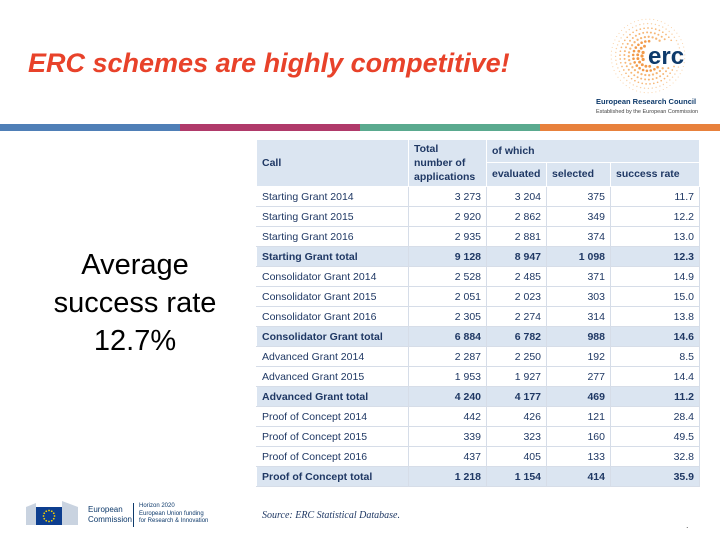 The width and height of the screenshot is (720, 540). Describe the element at coordinates (478, 256) in the screenshot. I see `table-row-total: Starting Grant total 9 128 8 947 1 098 12.3` at that location.